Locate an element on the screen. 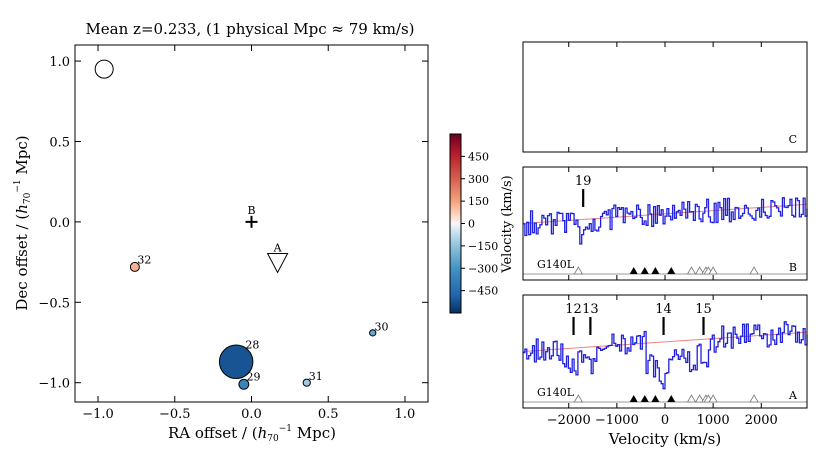 Image resolution: width=830 pixels, height=453 pixels. colorbar-tick-label: 300 is located at coordinates (478, 179).